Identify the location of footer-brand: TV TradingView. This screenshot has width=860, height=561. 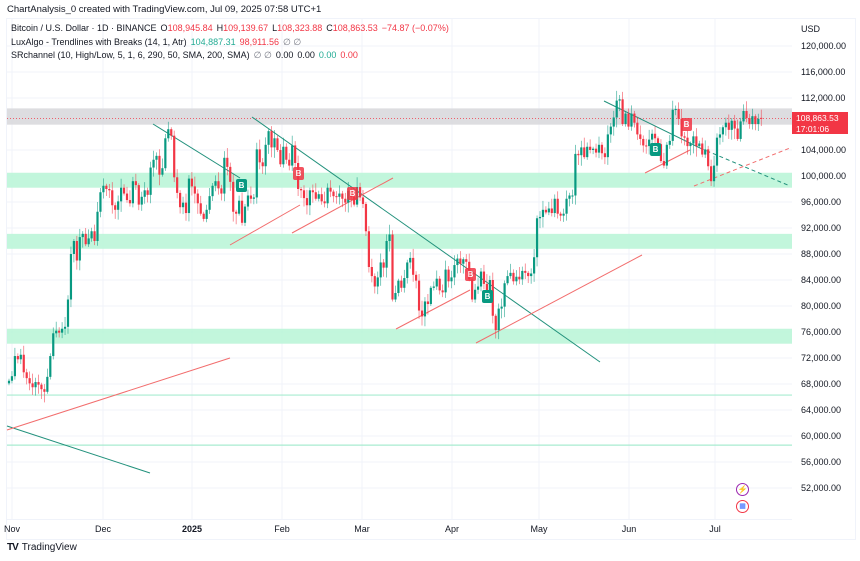
(42, 547).